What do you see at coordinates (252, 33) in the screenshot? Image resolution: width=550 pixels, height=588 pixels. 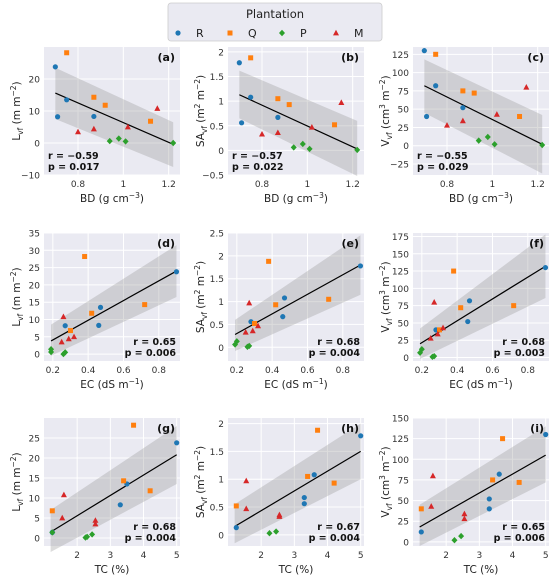 I see `legend-label-q: Q` at bounding box center [252, 33].